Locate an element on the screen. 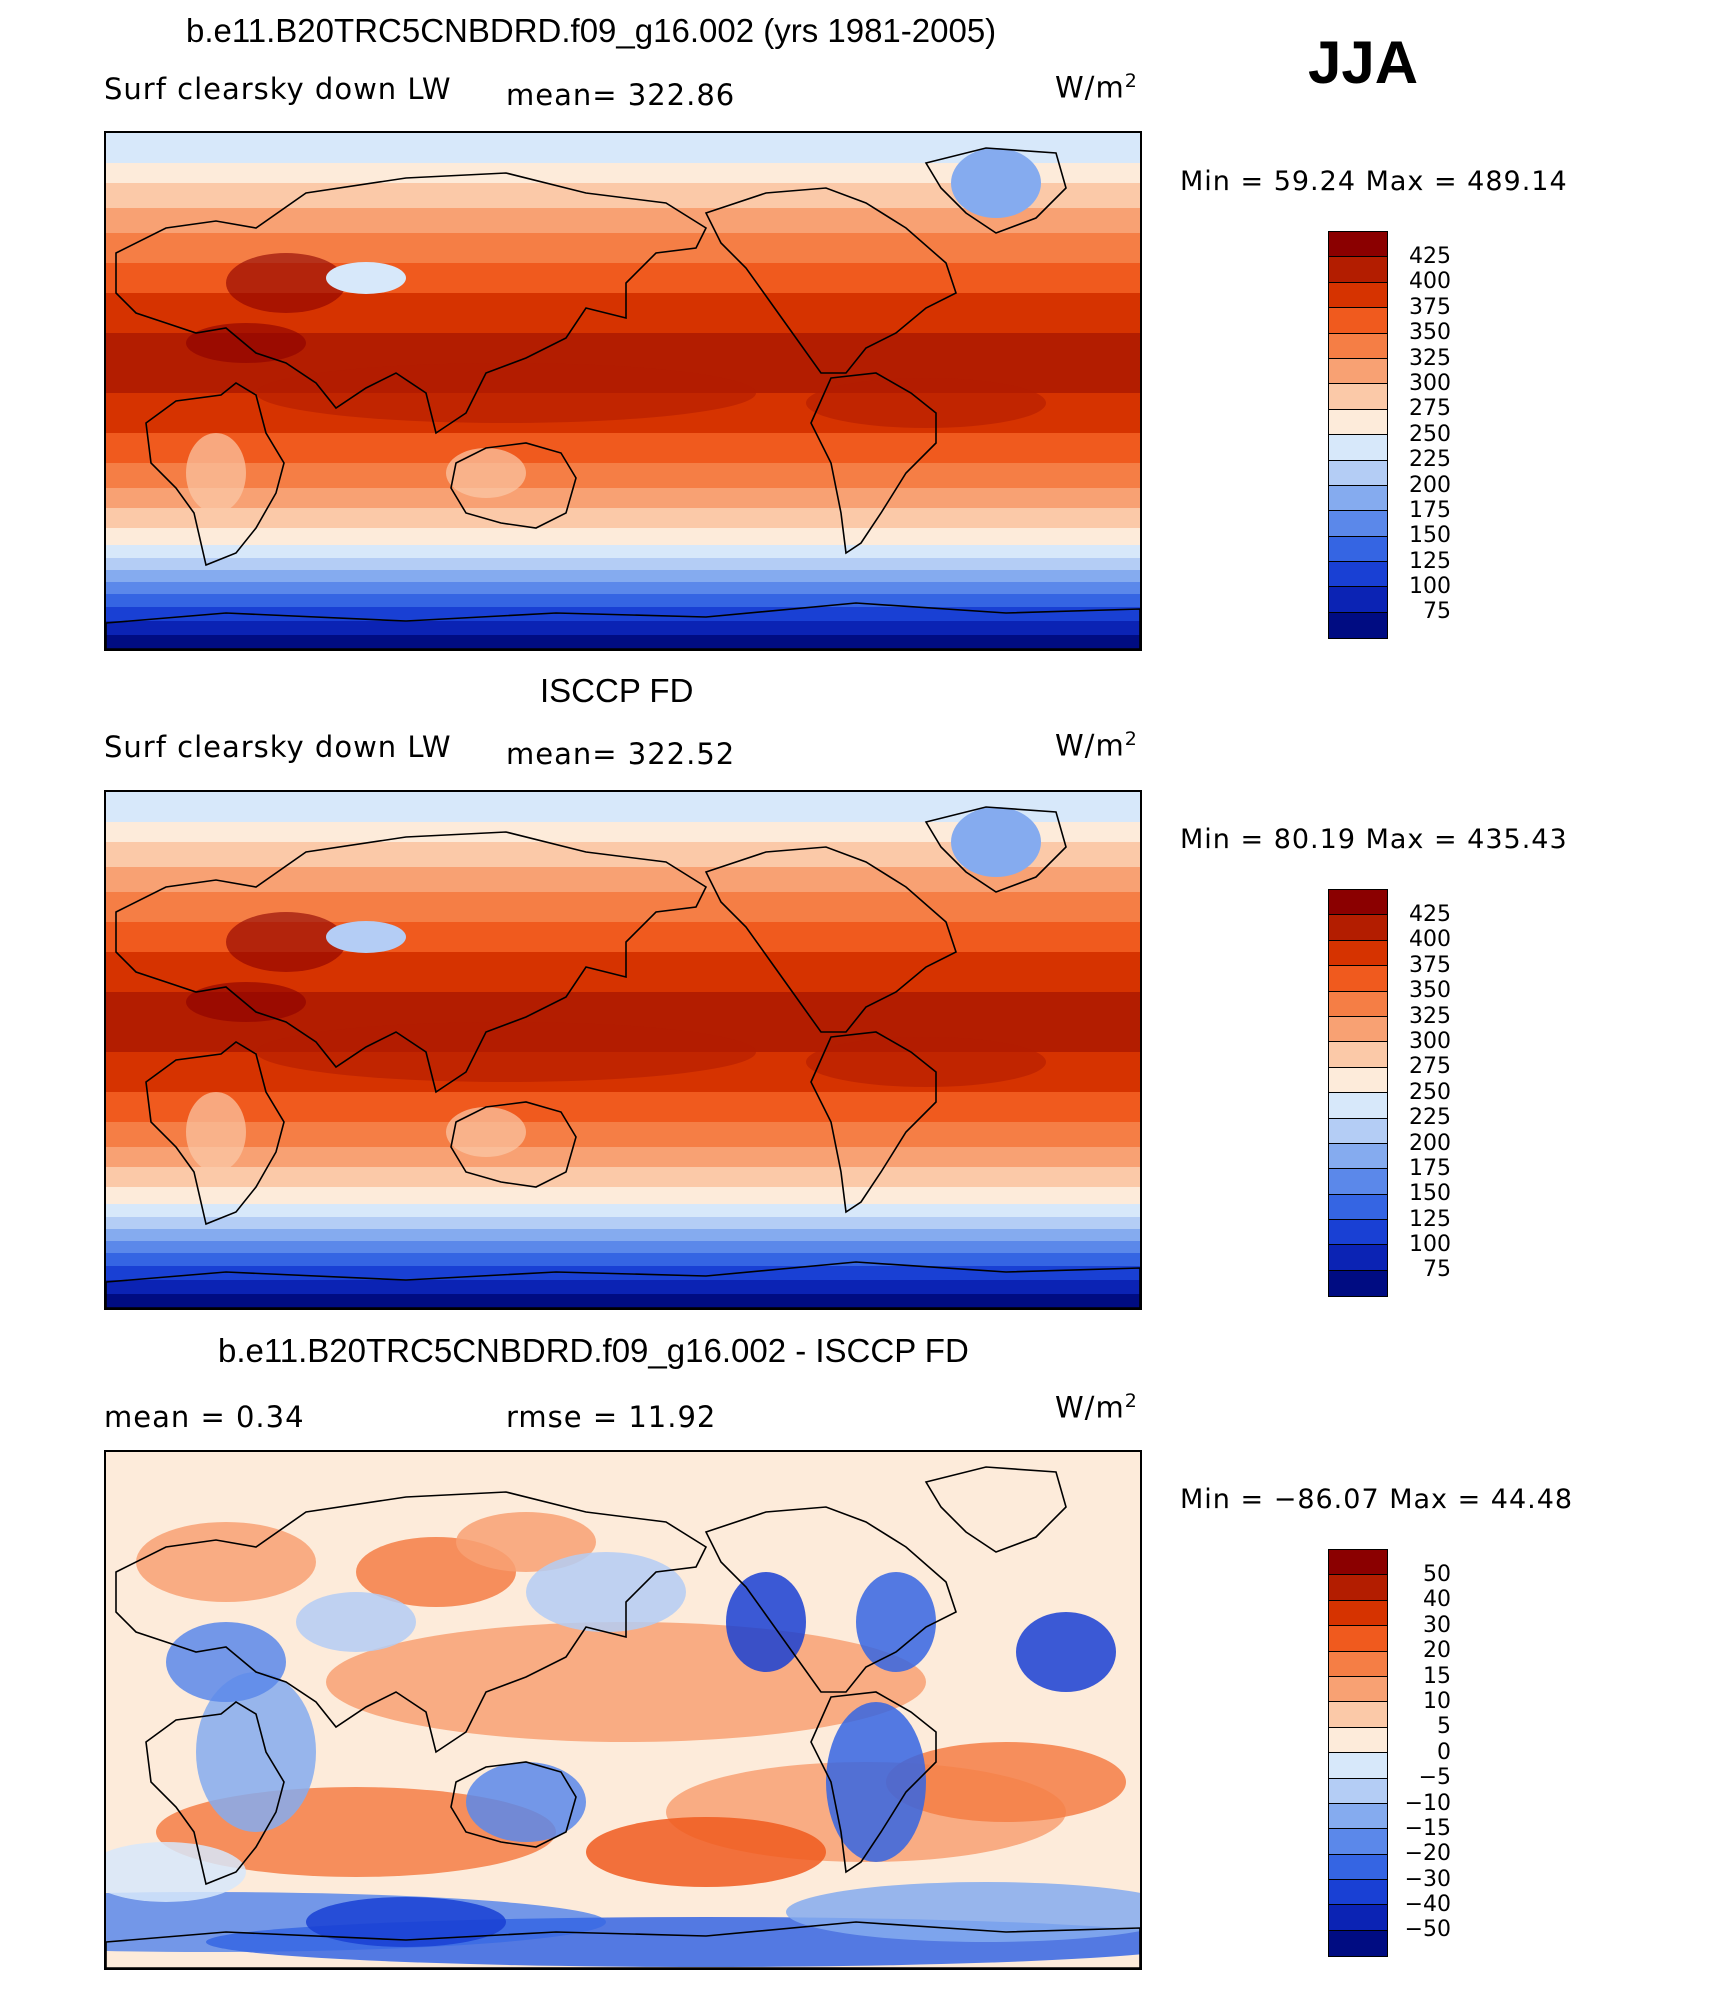  colorbar-label: 40 is located at coordinates (1437, 1600).